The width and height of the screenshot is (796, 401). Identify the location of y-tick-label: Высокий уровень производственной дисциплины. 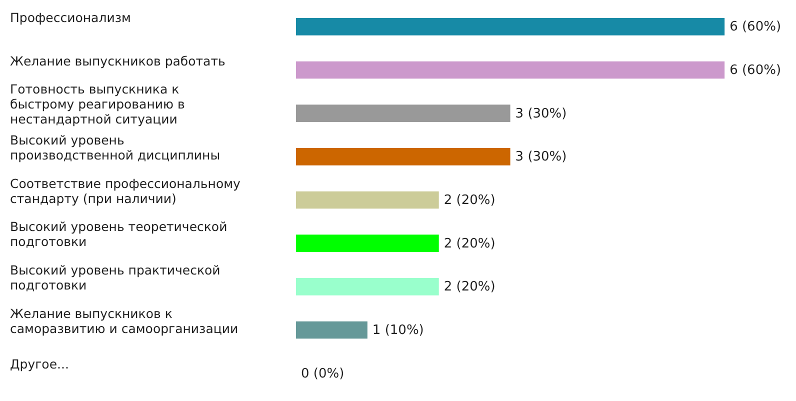
(115, 147).